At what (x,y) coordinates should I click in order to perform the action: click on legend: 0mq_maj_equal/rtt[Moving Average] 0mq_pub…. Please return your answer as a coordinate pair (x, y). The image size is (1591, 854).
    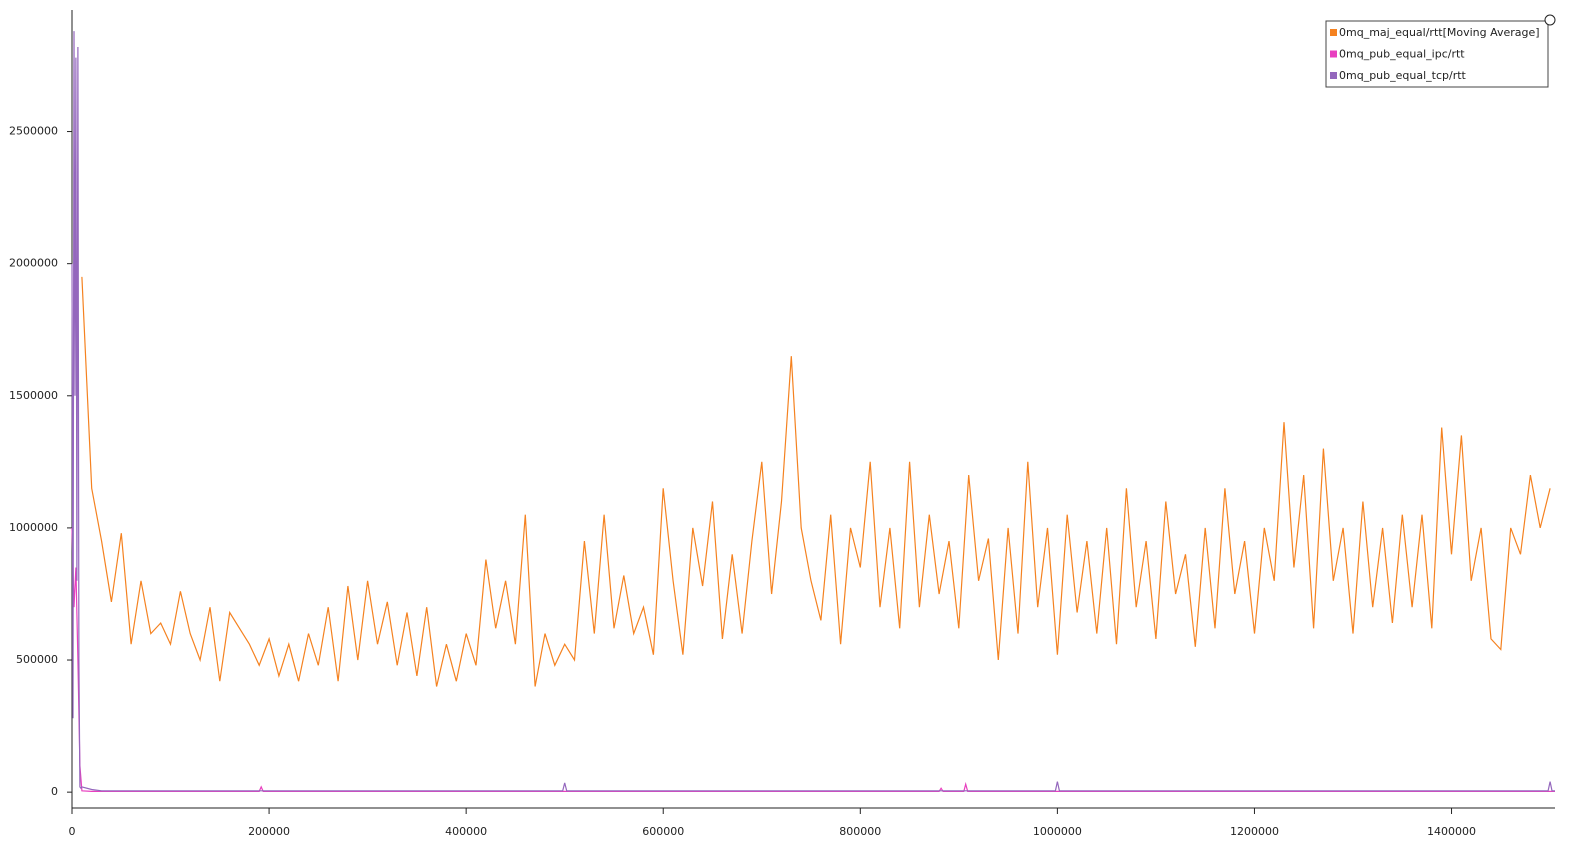
    Looking at the image, I should click on (1440, 51).